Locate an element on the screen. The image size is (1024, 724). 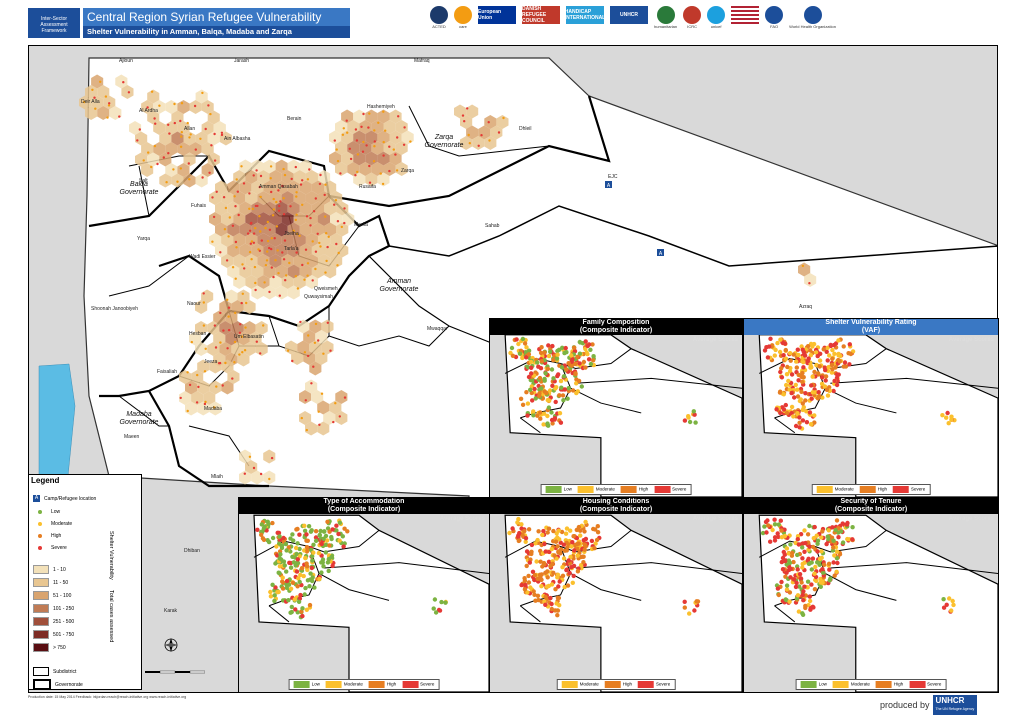
place-label: Marka is located at coordinates (361, 225).